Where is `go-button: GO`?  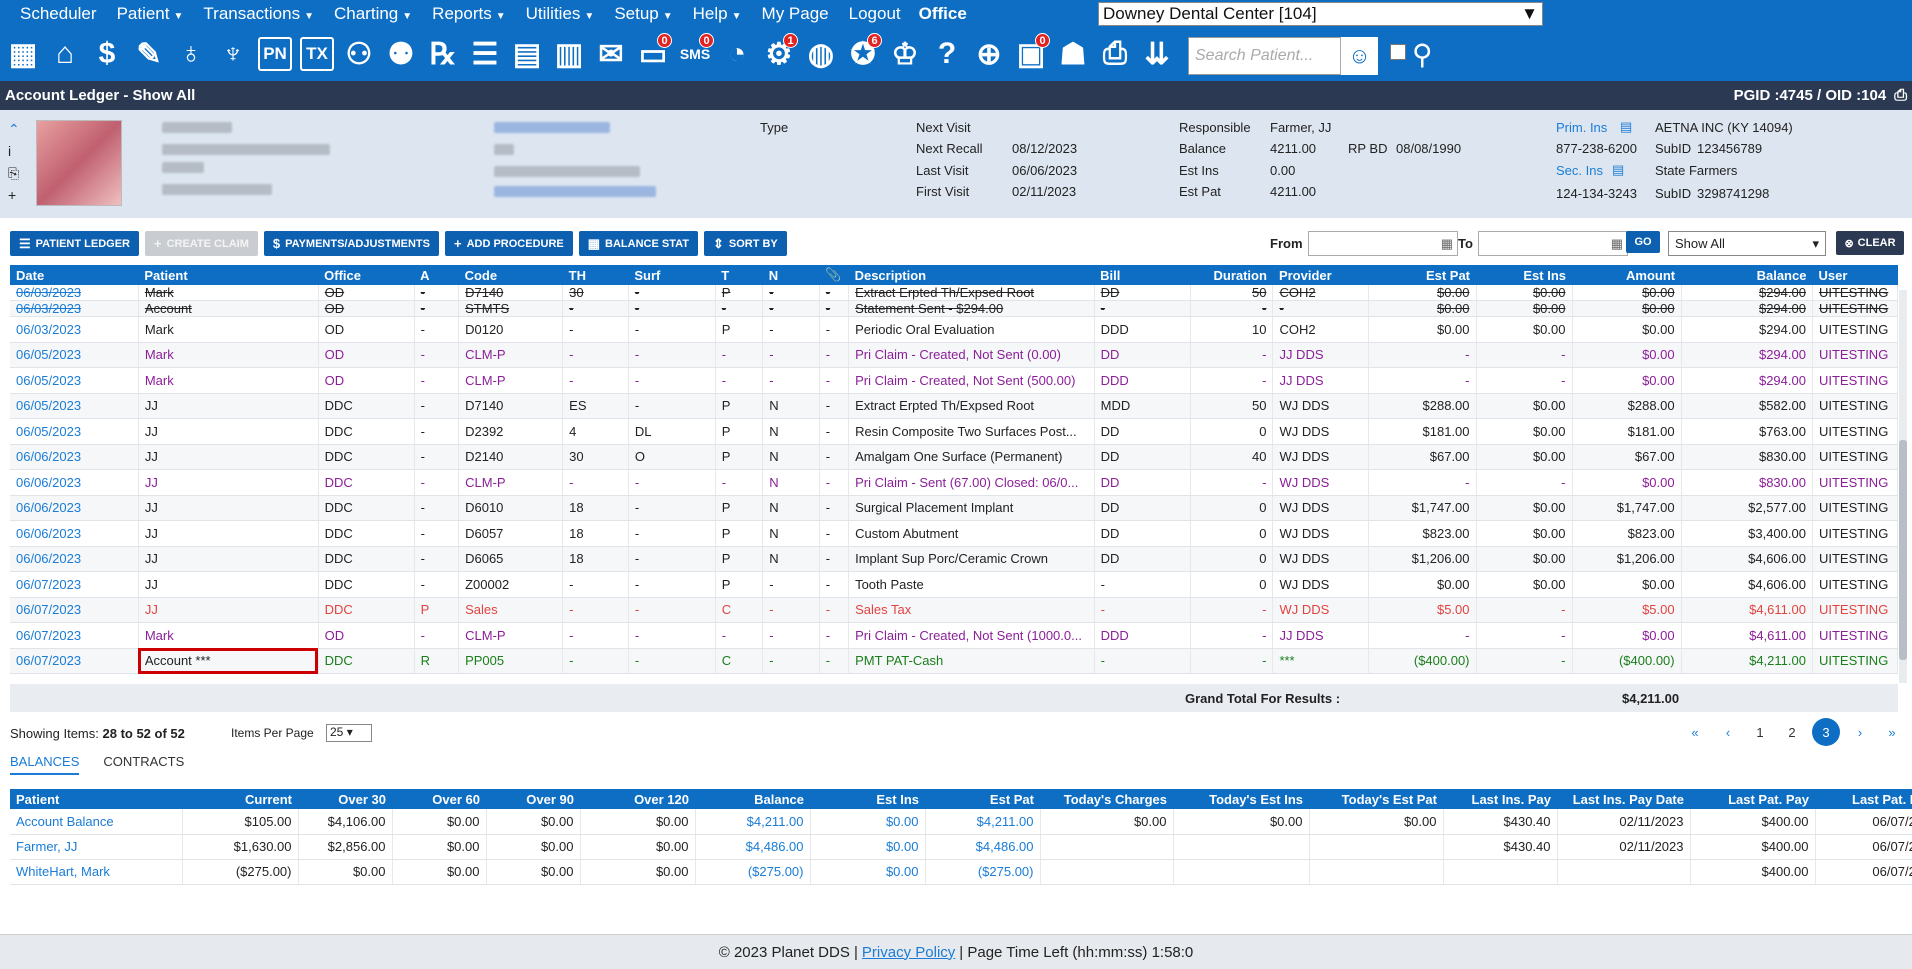 go-button: GO is located at coordinates (1643, 242).